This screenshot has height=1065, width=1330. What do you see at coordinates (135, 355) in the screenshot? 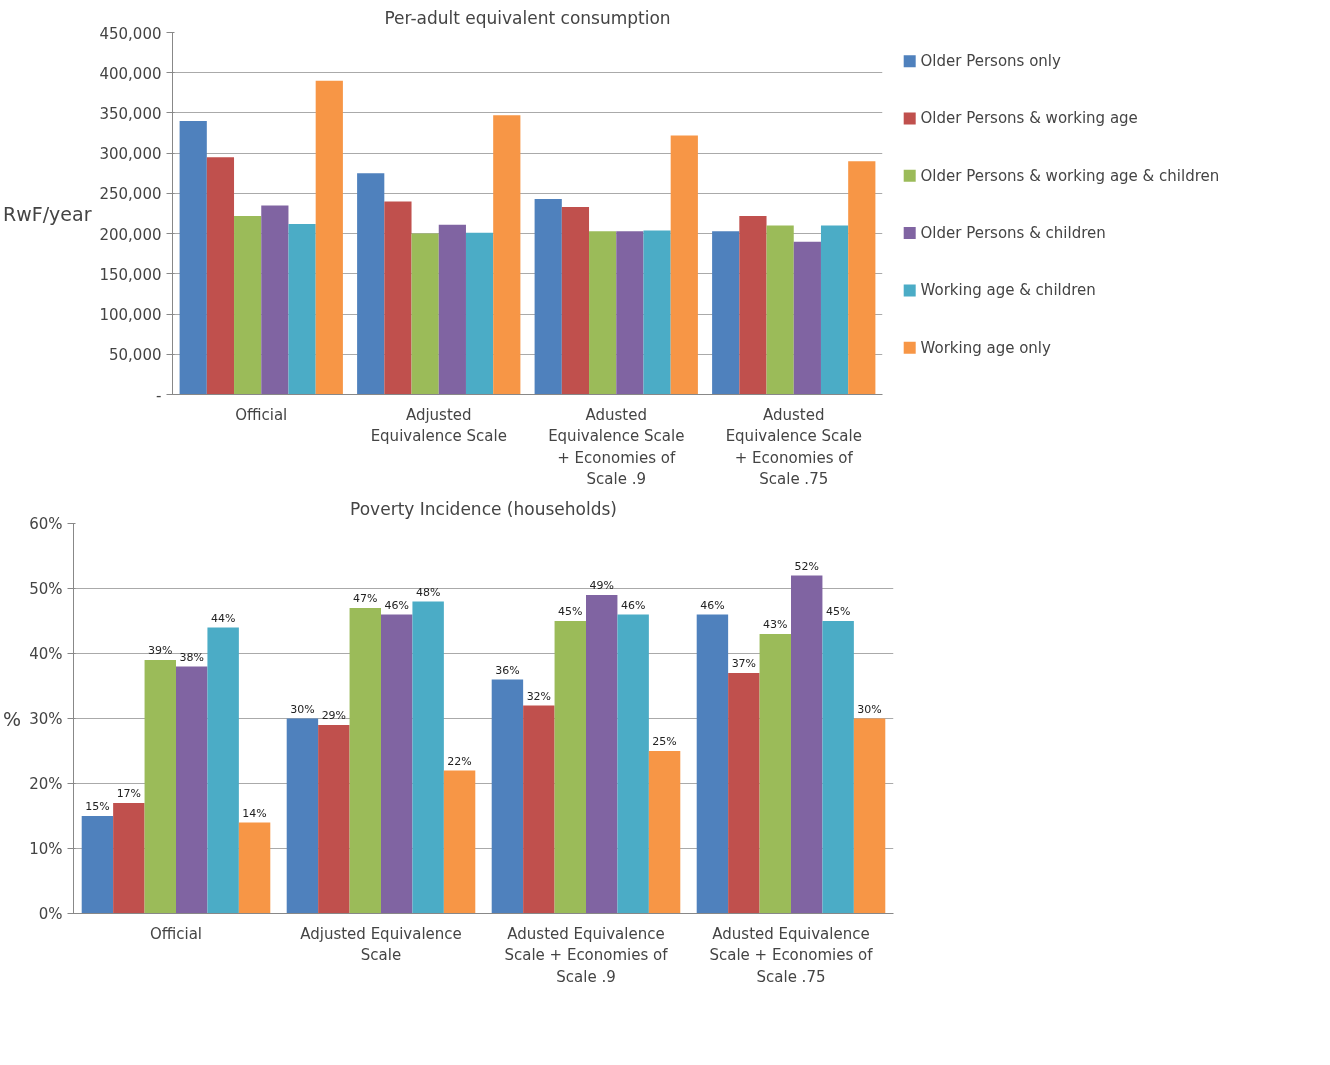
I see `y-tick-label: 50,000` at bounding box center [135, 355].